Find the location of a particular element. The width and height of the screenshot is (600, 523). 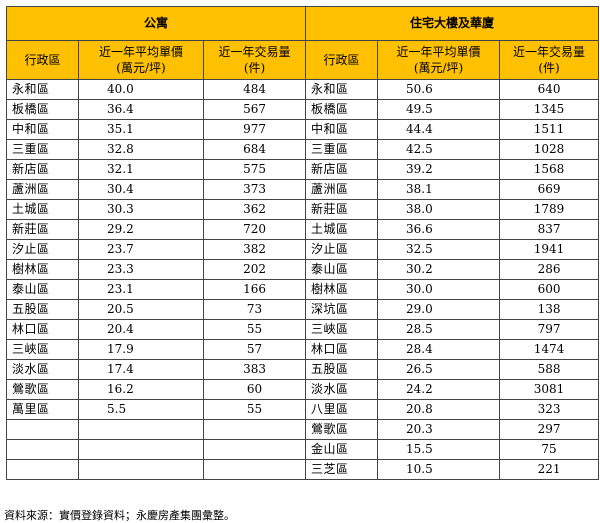

apartment-district-cell: 板橋區 is located at coordinates (42, 109).